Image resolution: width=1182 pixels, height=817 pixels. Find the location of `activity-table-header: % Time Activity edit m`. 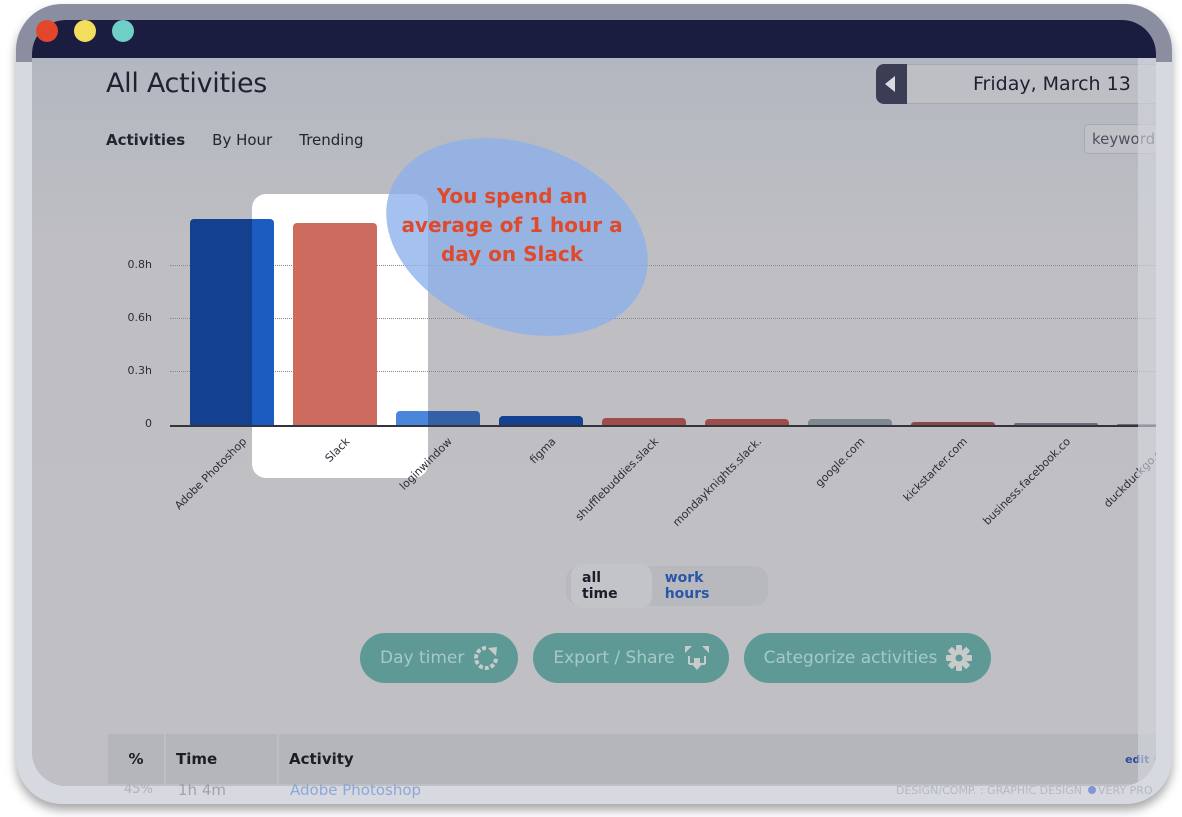

activity-table-header: % Time Activity edit m is located at coordinates (632, 759).